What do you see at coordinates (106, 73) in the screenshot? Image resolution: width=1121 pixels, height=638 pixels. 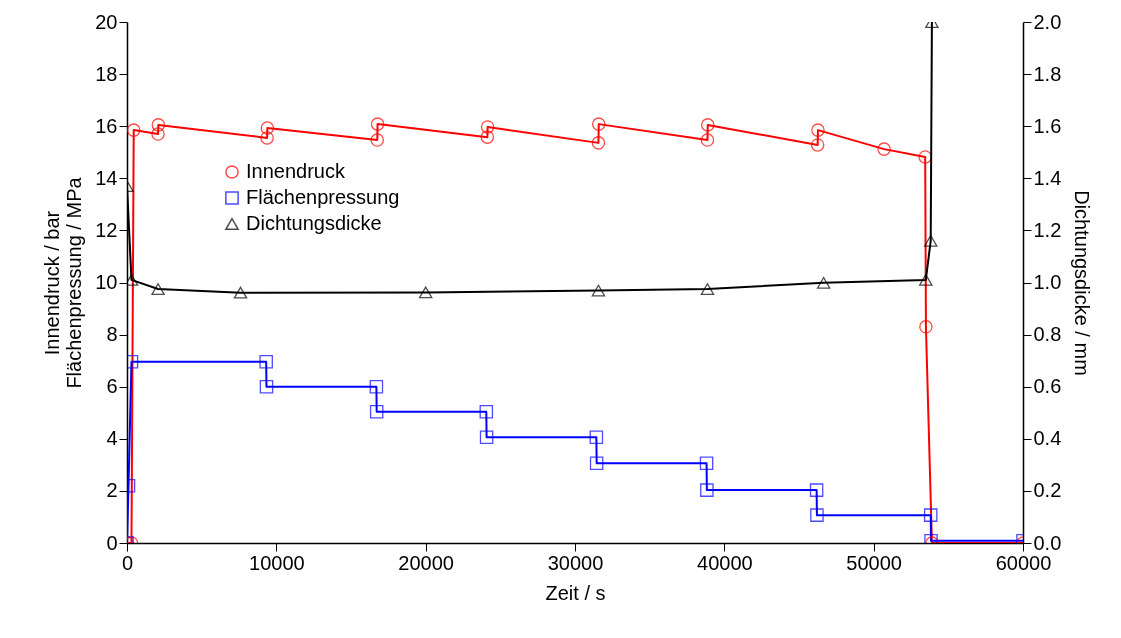 I see `y-tick-label: 18` at bounding box center [106, 73].